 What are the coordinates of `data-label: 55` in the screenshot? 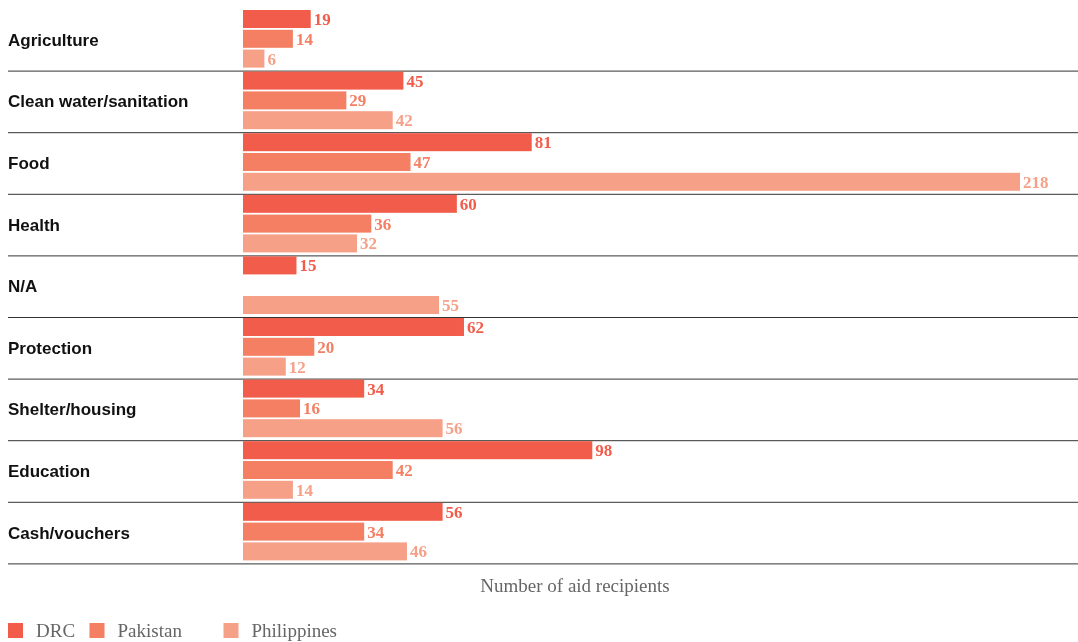 It's located at (451, 305).